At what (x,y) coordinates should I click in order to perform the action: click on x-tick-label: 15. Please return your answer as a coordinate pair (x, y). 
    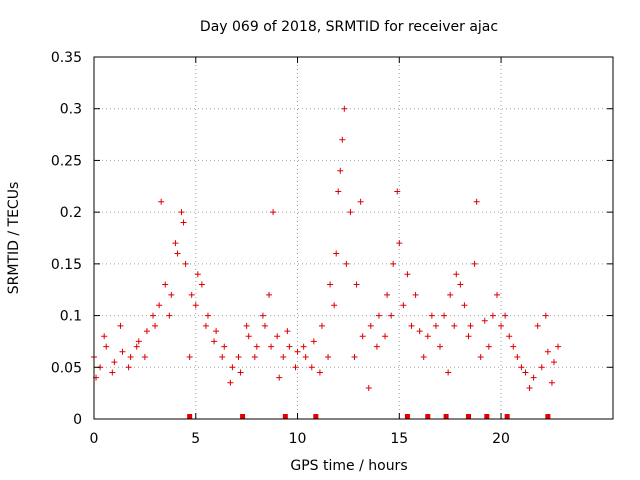
    Looking at the image, I should click on (399, 439).